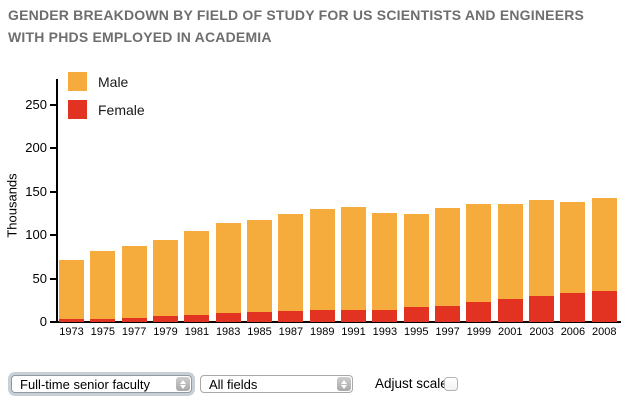 This screenshot has height=401, width=628. What do you see at coordinates (573, 262) in the screenshot?
I see `bar-2006-male` at bounding box center [573, 262].